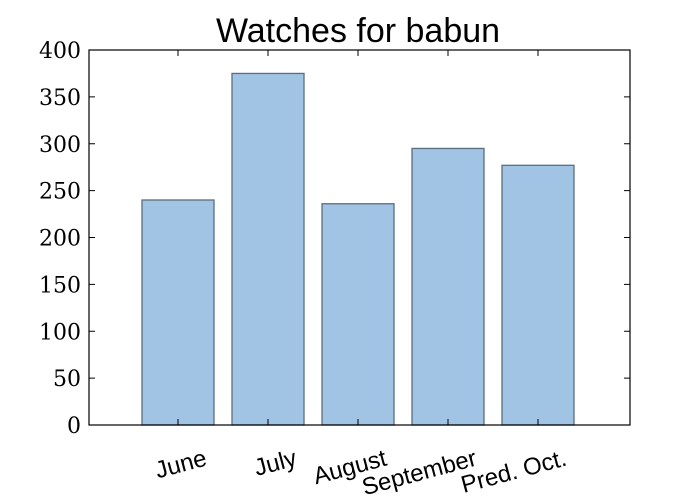 The image size is (700, 500). Describe the element at coordinates (60, 332) in the screenshot. I see `y-tick-label: 100` at that location.